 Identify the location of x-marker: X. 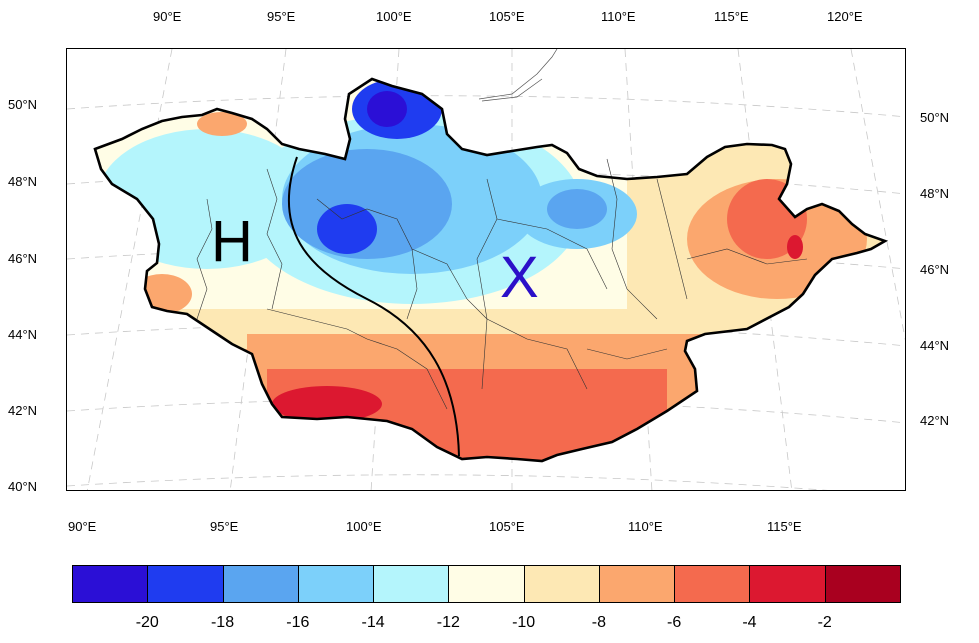
(519, 277).